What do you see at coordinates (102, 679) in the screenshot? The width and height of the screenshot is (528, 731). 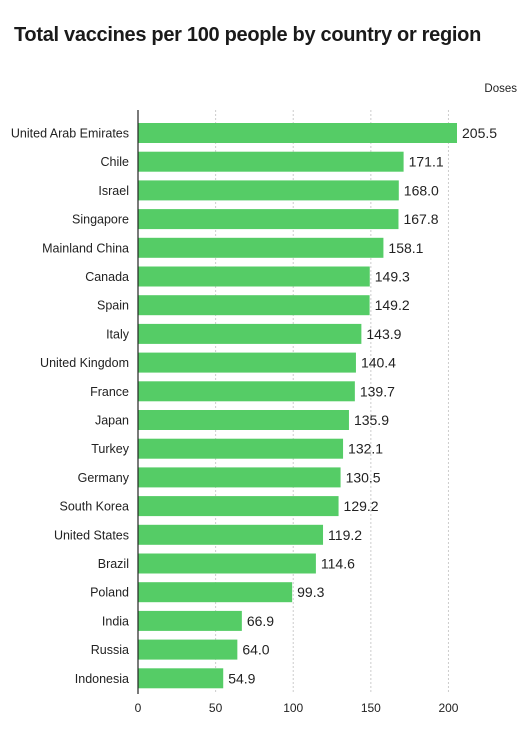 I see `category-label: Indonesia` at bounding box center [102, 679].